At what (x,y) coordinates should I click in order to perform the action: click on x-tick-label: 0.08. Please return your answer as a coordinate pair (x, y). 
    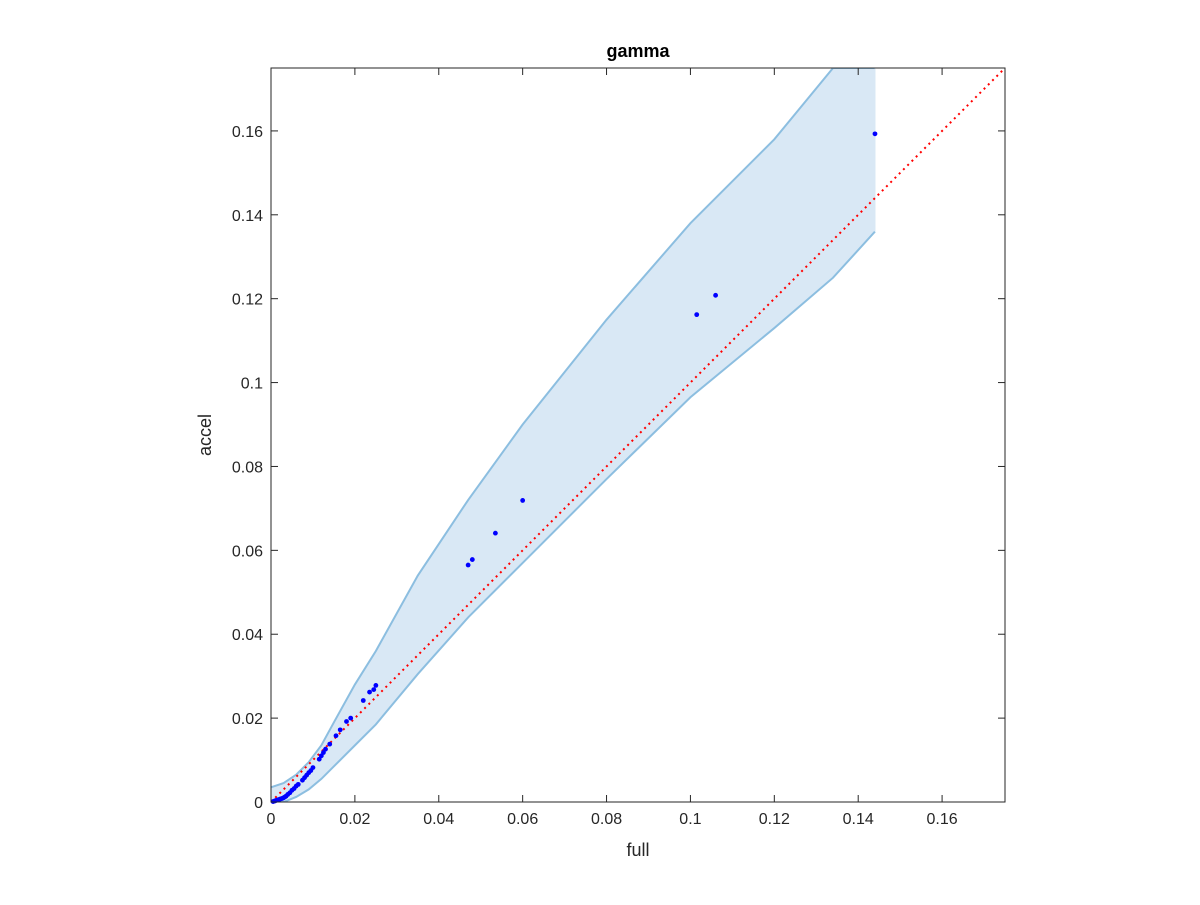
    Looking at the image, I should click on (606, 819).